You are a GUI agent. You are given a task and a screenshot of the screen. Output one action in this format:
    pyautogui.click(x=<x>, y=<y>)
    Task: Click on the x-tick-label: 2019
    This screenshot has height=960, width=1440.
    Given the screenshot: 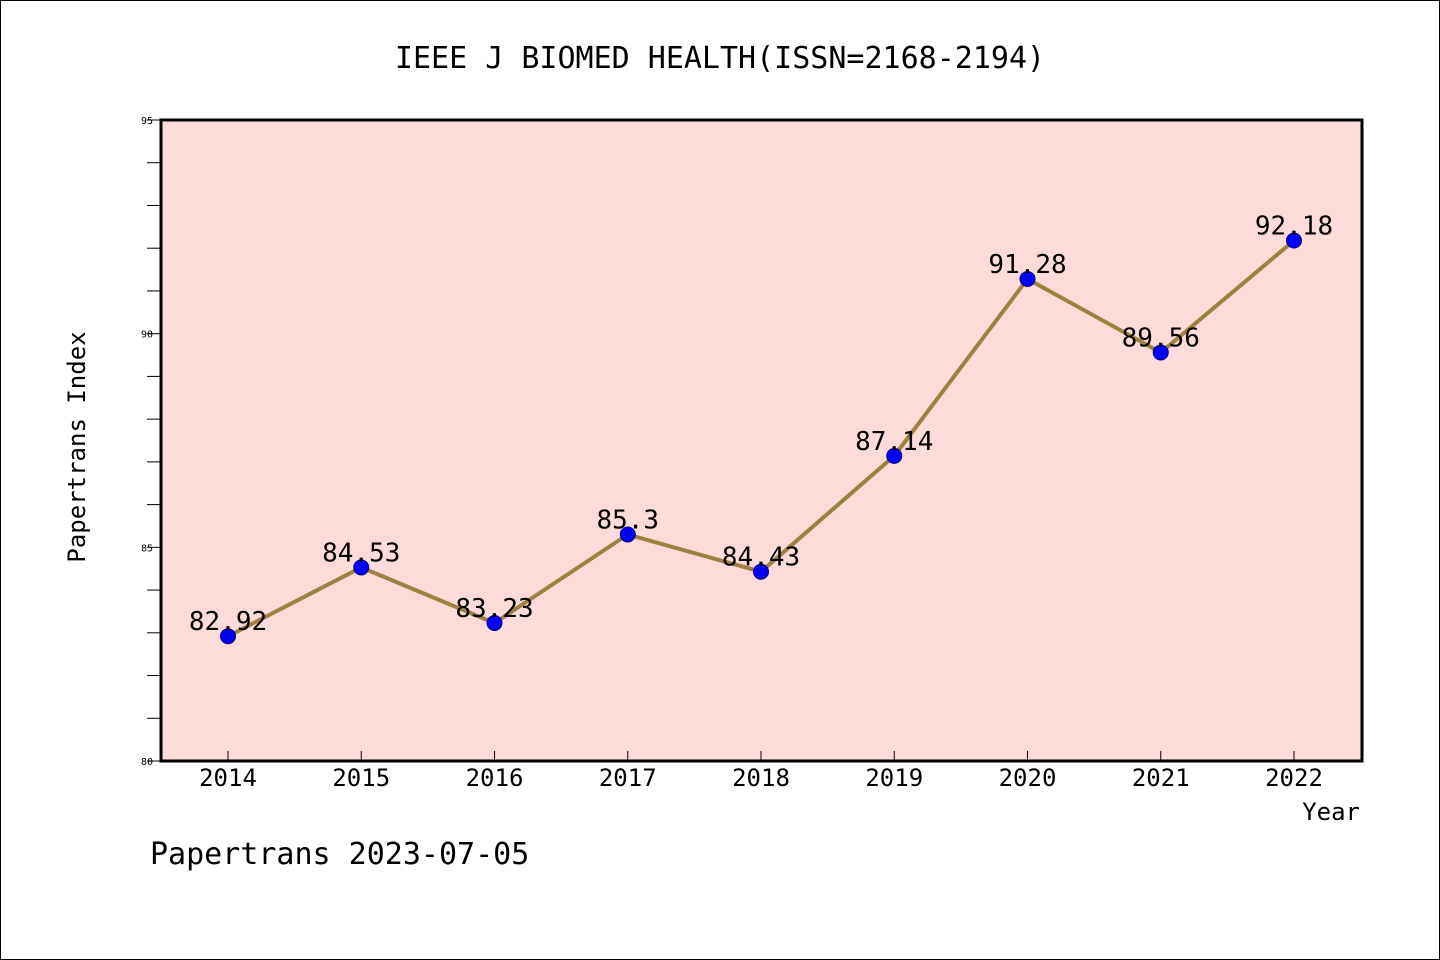 What is the action you would take?
    pyautogui.click(x=894, y=778)
    